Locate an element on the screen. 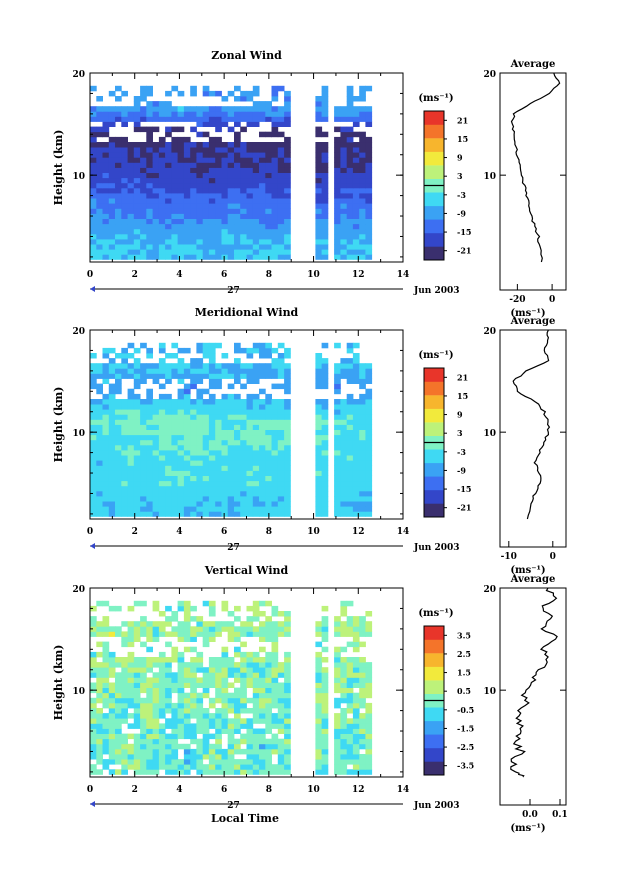 Image resolution: width=619 pixels, height=873 pixels. x-tick-label: 4 is located at coordinates (179, 532).